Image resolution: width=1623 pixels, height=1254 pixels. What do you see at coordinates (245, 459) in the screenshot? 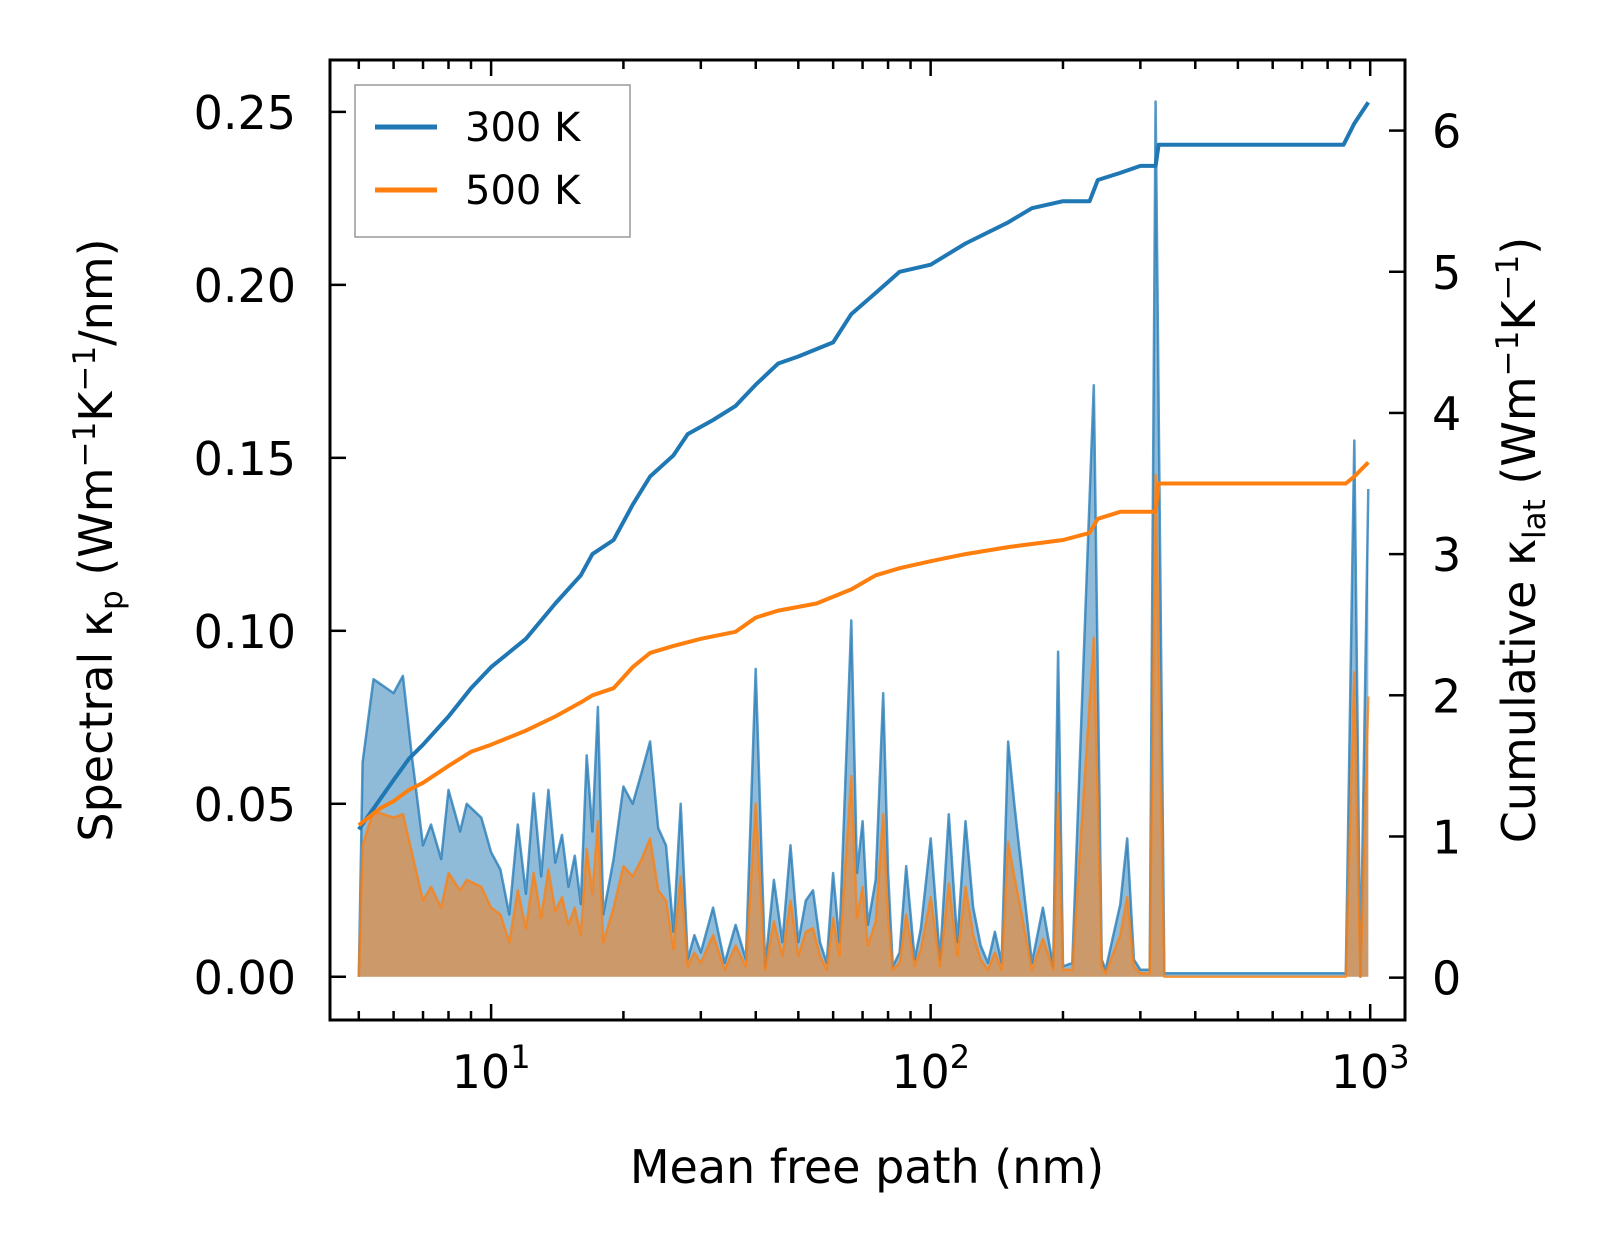
I see `y-left-tick-label: 0.15` at bounding box center [245, 459].